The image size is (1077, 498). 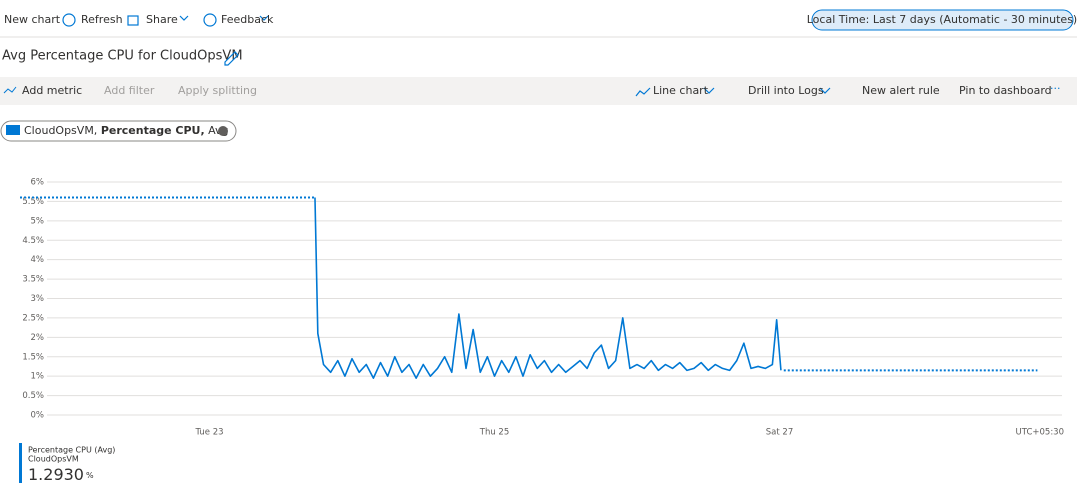 What do you see at coordinates (779, 433) in the screenshot?
I see `x-tick-label: Sat 27` at bounding box center [779, 433].